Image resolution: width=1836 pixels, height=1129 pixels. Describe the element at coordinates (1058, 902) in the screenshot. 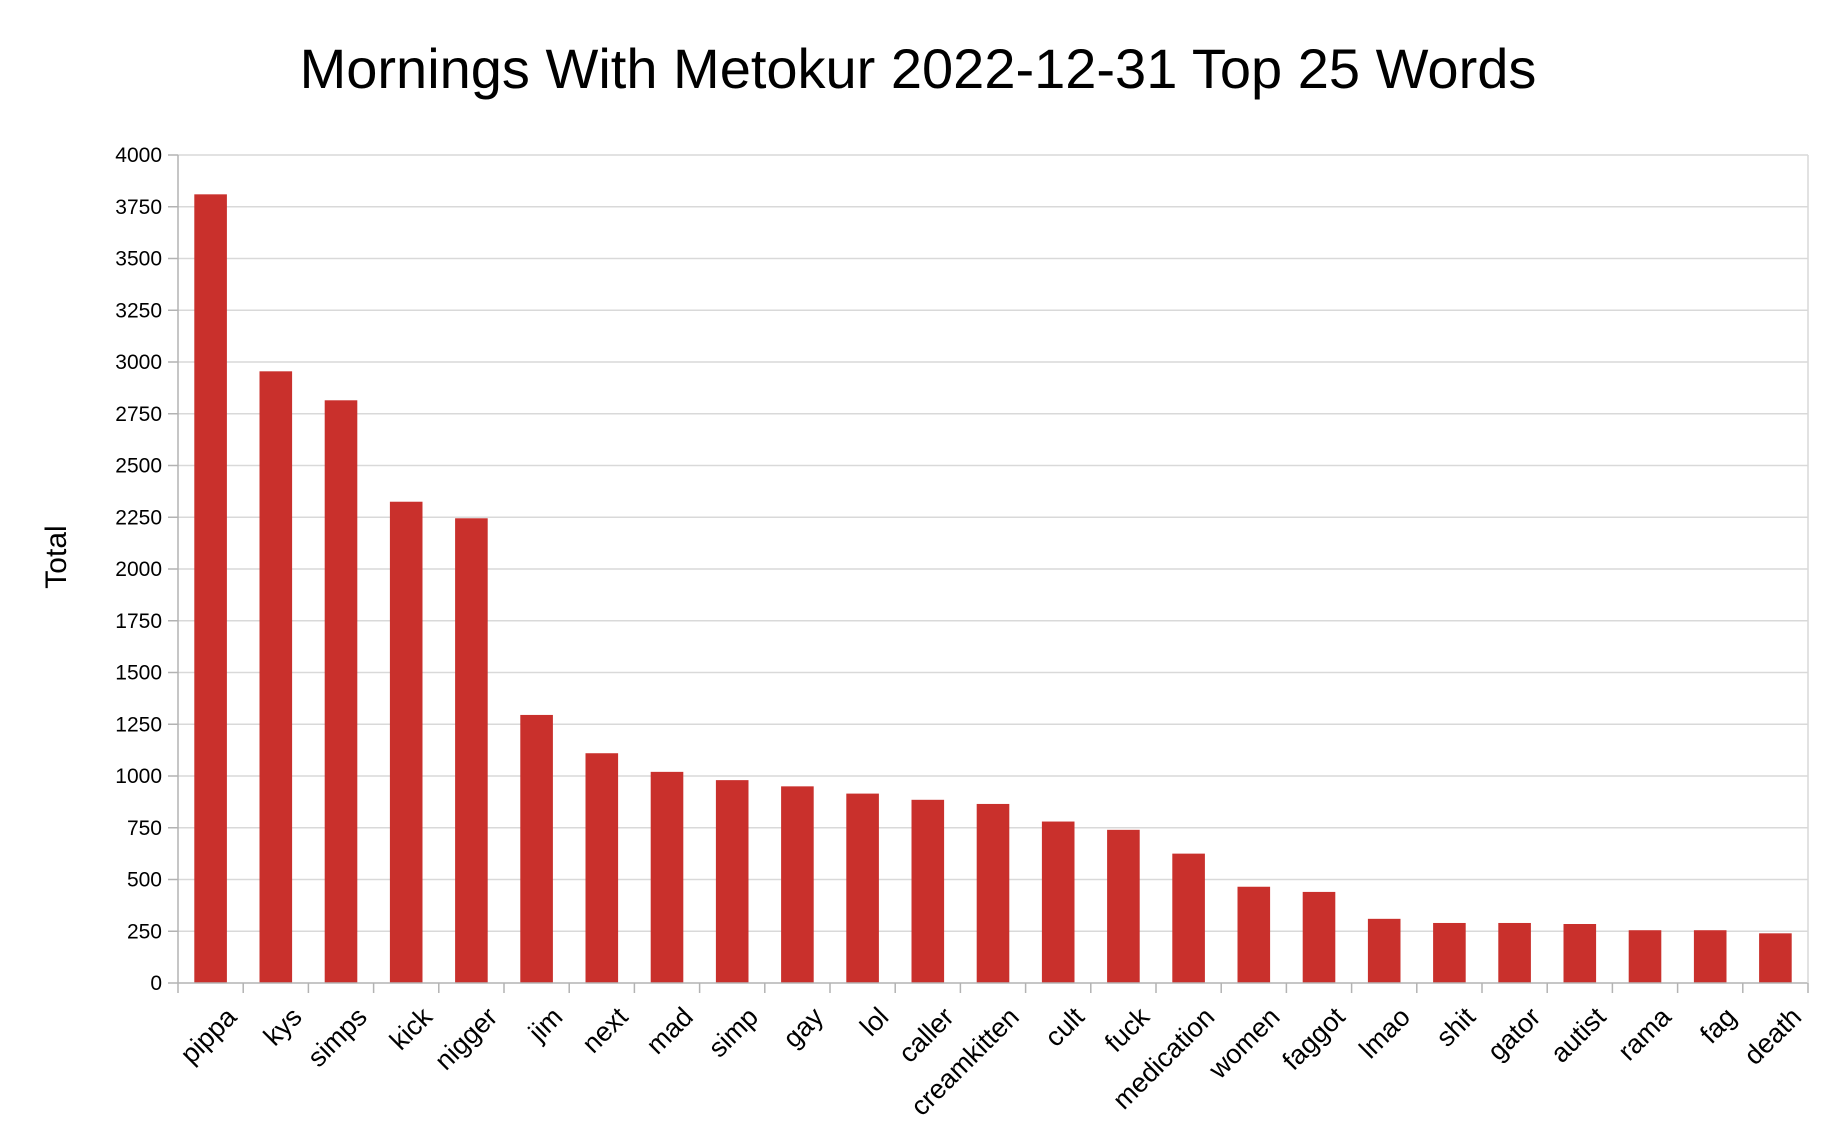

I see `bar-cult` at that location.